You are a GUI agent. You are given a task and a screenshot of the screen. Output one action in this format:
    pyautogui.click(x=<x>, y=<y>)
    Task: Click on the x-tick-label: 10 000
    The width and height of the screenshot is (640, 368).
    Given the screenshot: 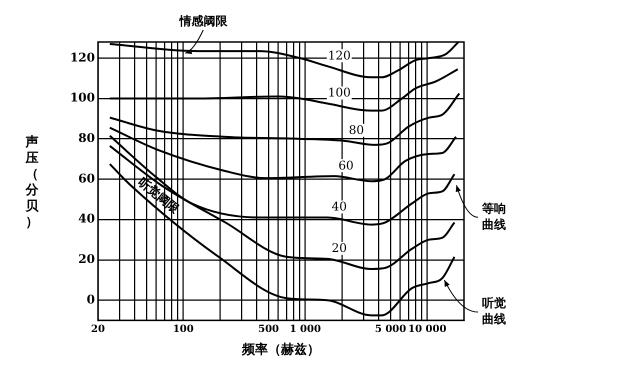 What is the action you would take?
    pyautogui.click(x=427, y=329)
    